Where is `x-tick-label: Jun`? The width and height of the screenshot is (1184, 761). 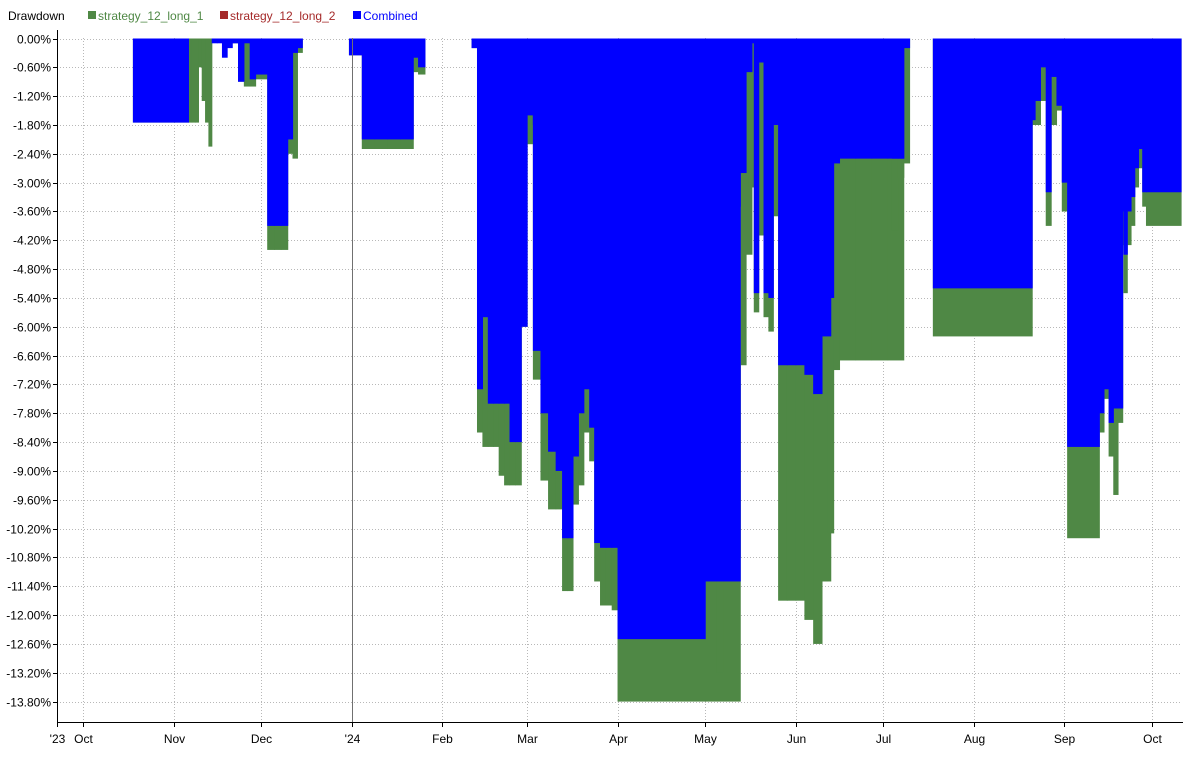
x-tick-label: Jun is located at coordinates (796, 739).